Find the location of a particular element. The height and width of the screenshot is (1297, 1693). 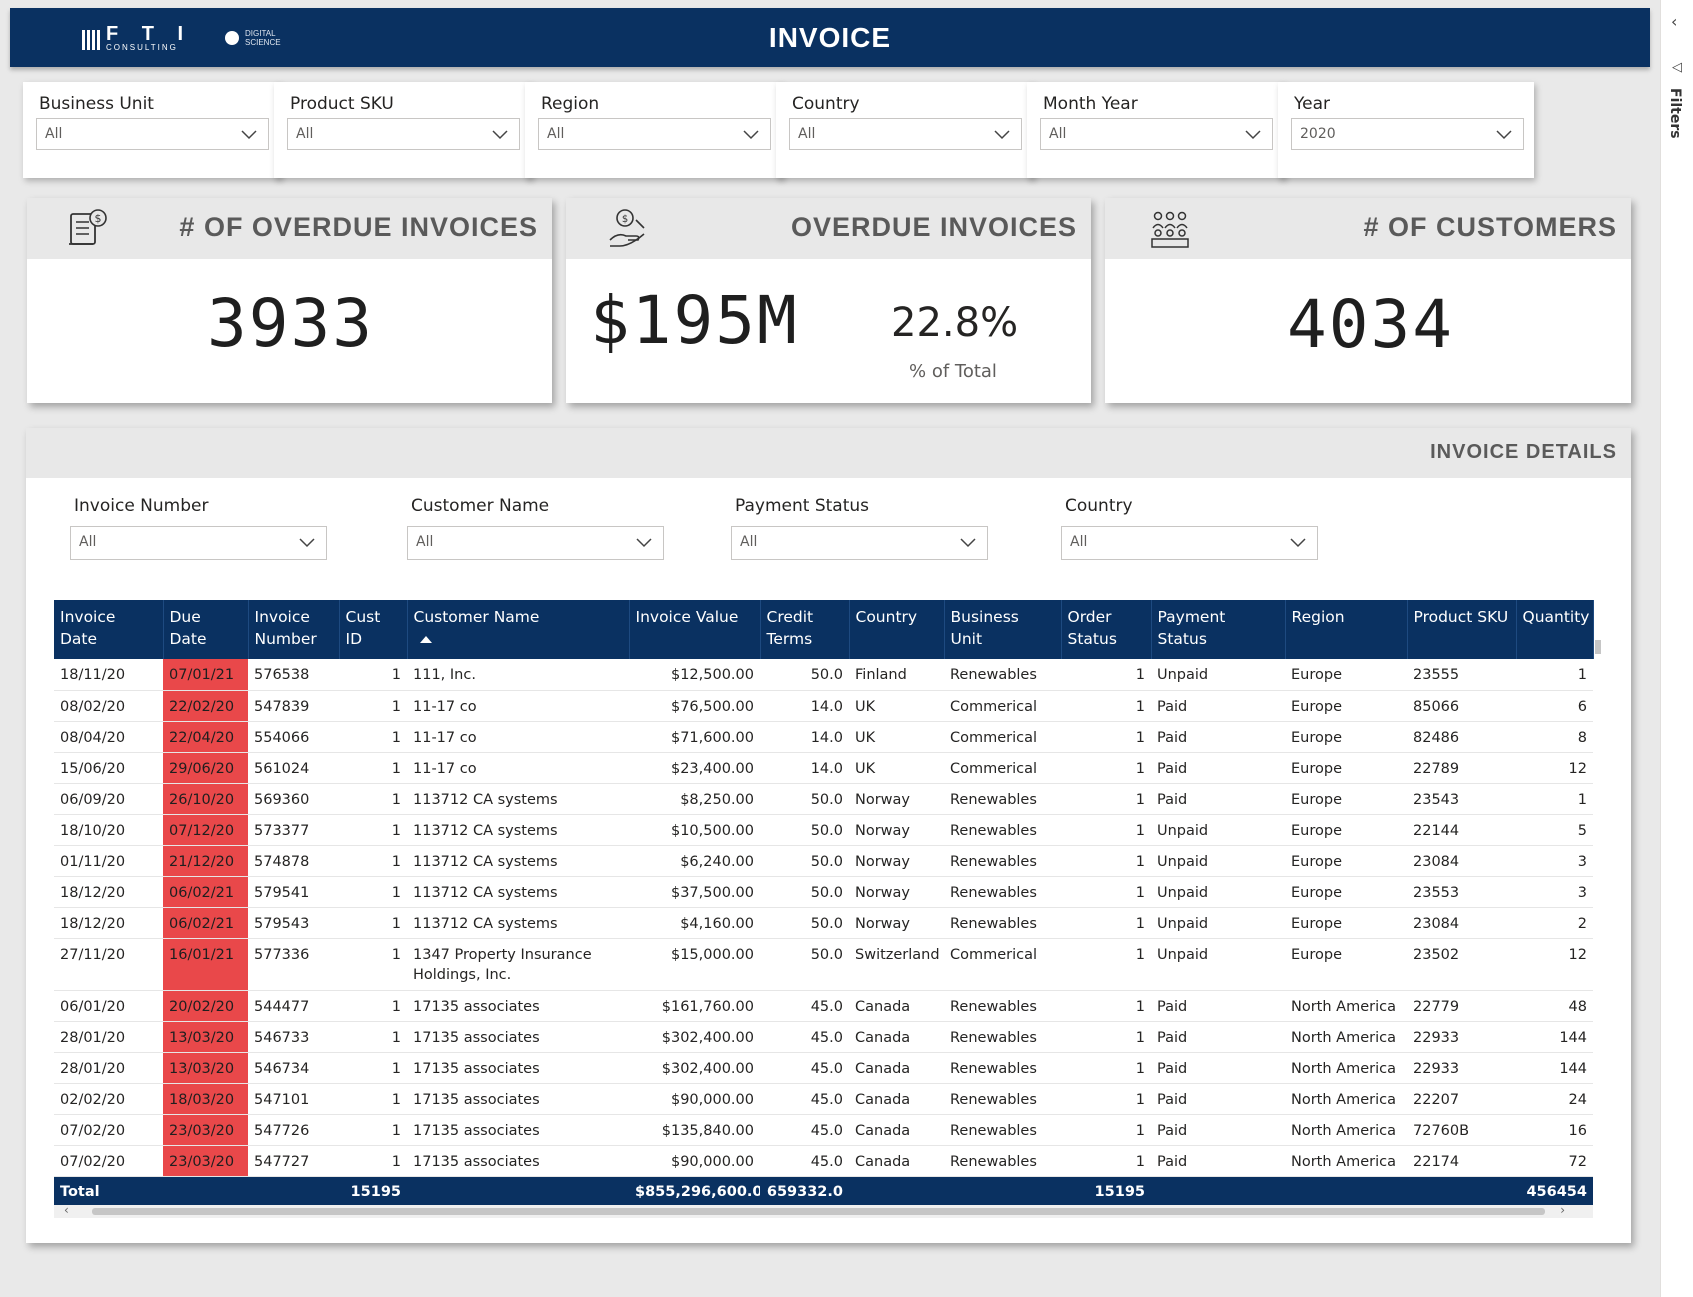

filter-label: Payment Status is located at coordinates (802, 506).